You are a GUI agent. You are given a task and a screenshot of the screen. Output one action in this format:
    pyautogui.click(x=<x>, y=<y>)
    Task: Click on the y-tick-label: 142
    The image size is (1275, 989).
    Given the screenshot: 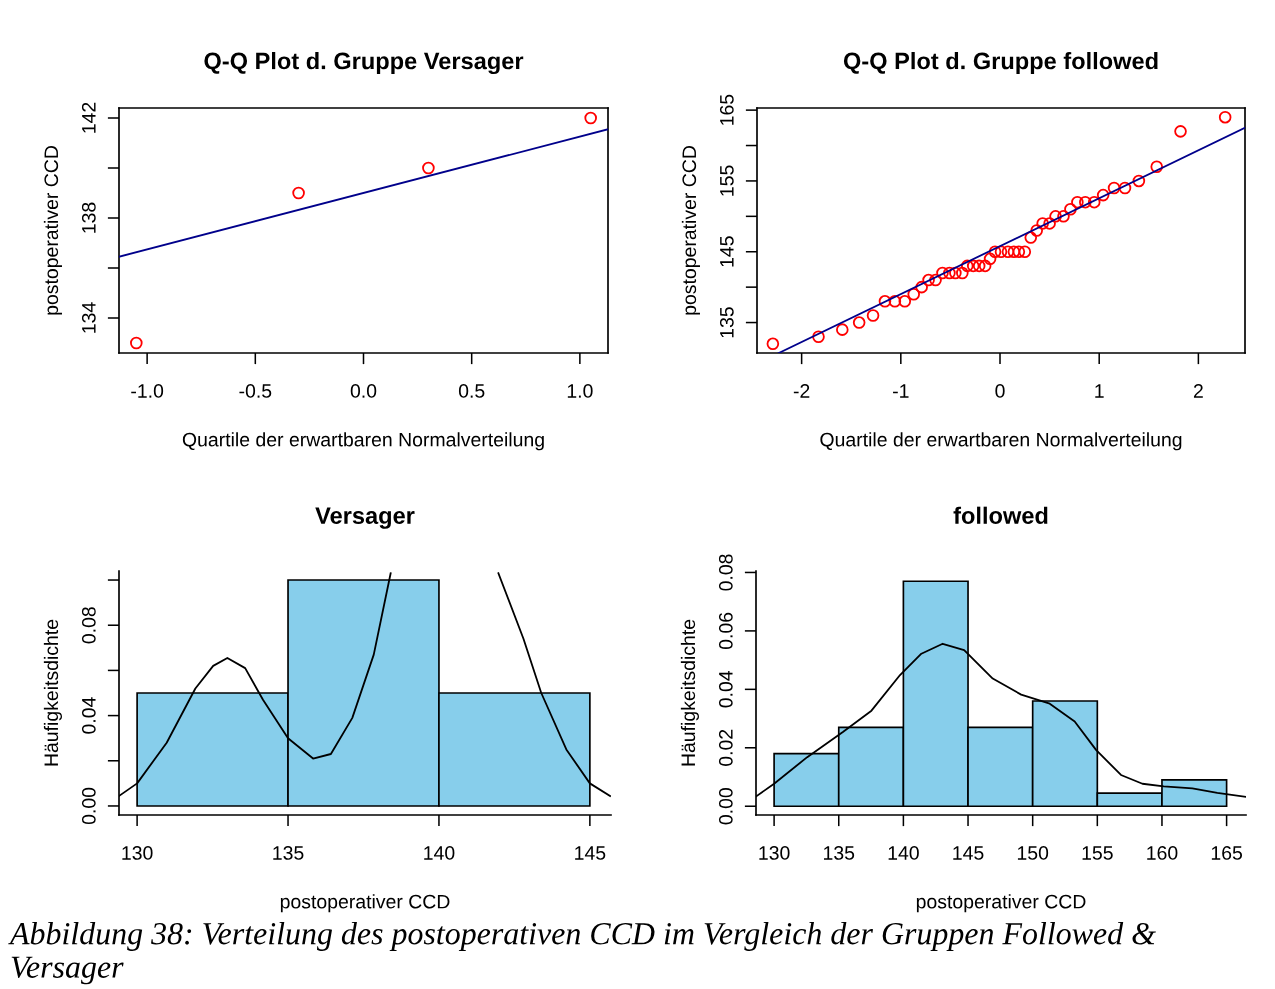 What is the action you would take?
    pyautogui.click(x=88, y=117)
    